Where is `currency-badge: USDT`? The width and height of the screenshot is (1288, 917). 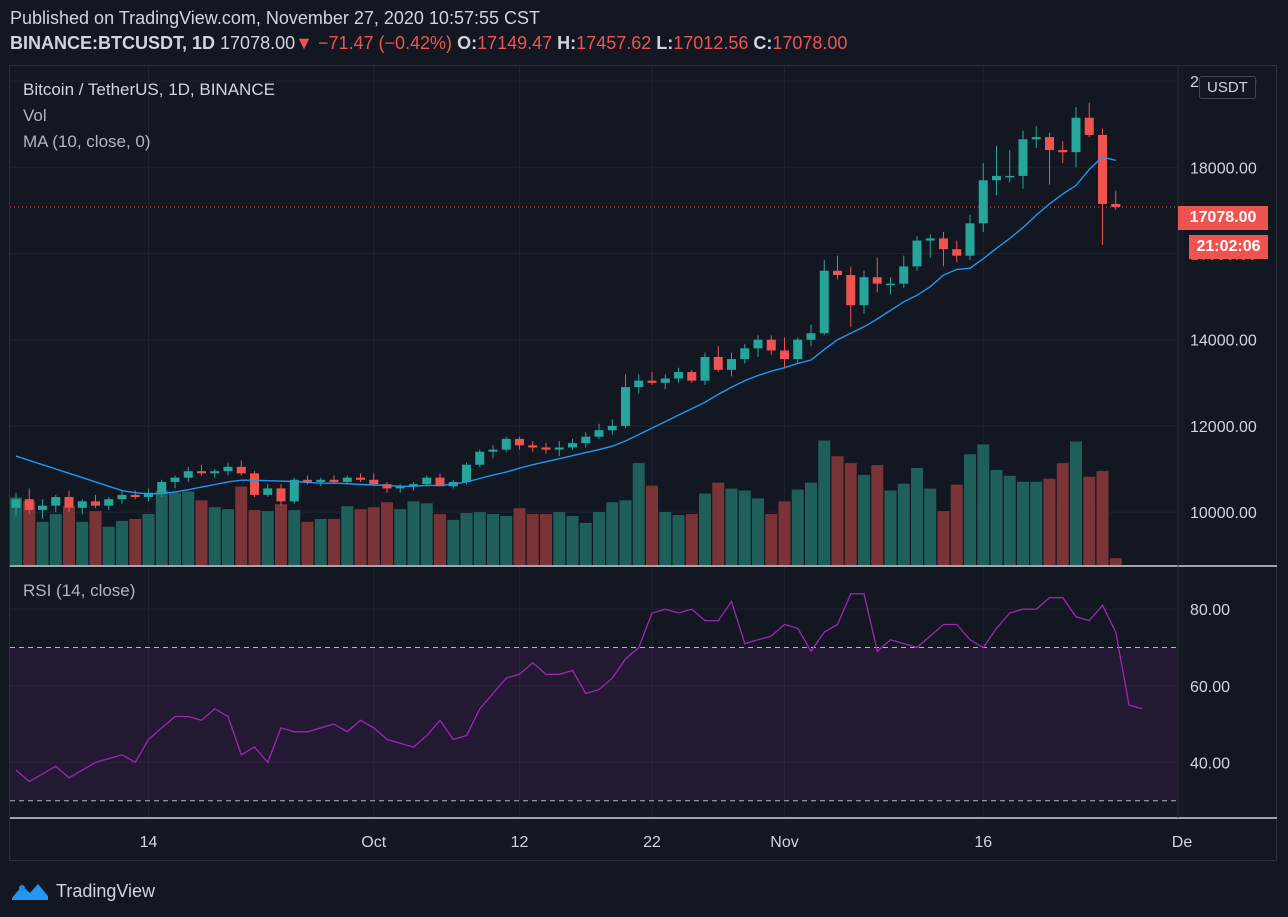 currency-badge: USDT is located at coordinates (1227, 87).